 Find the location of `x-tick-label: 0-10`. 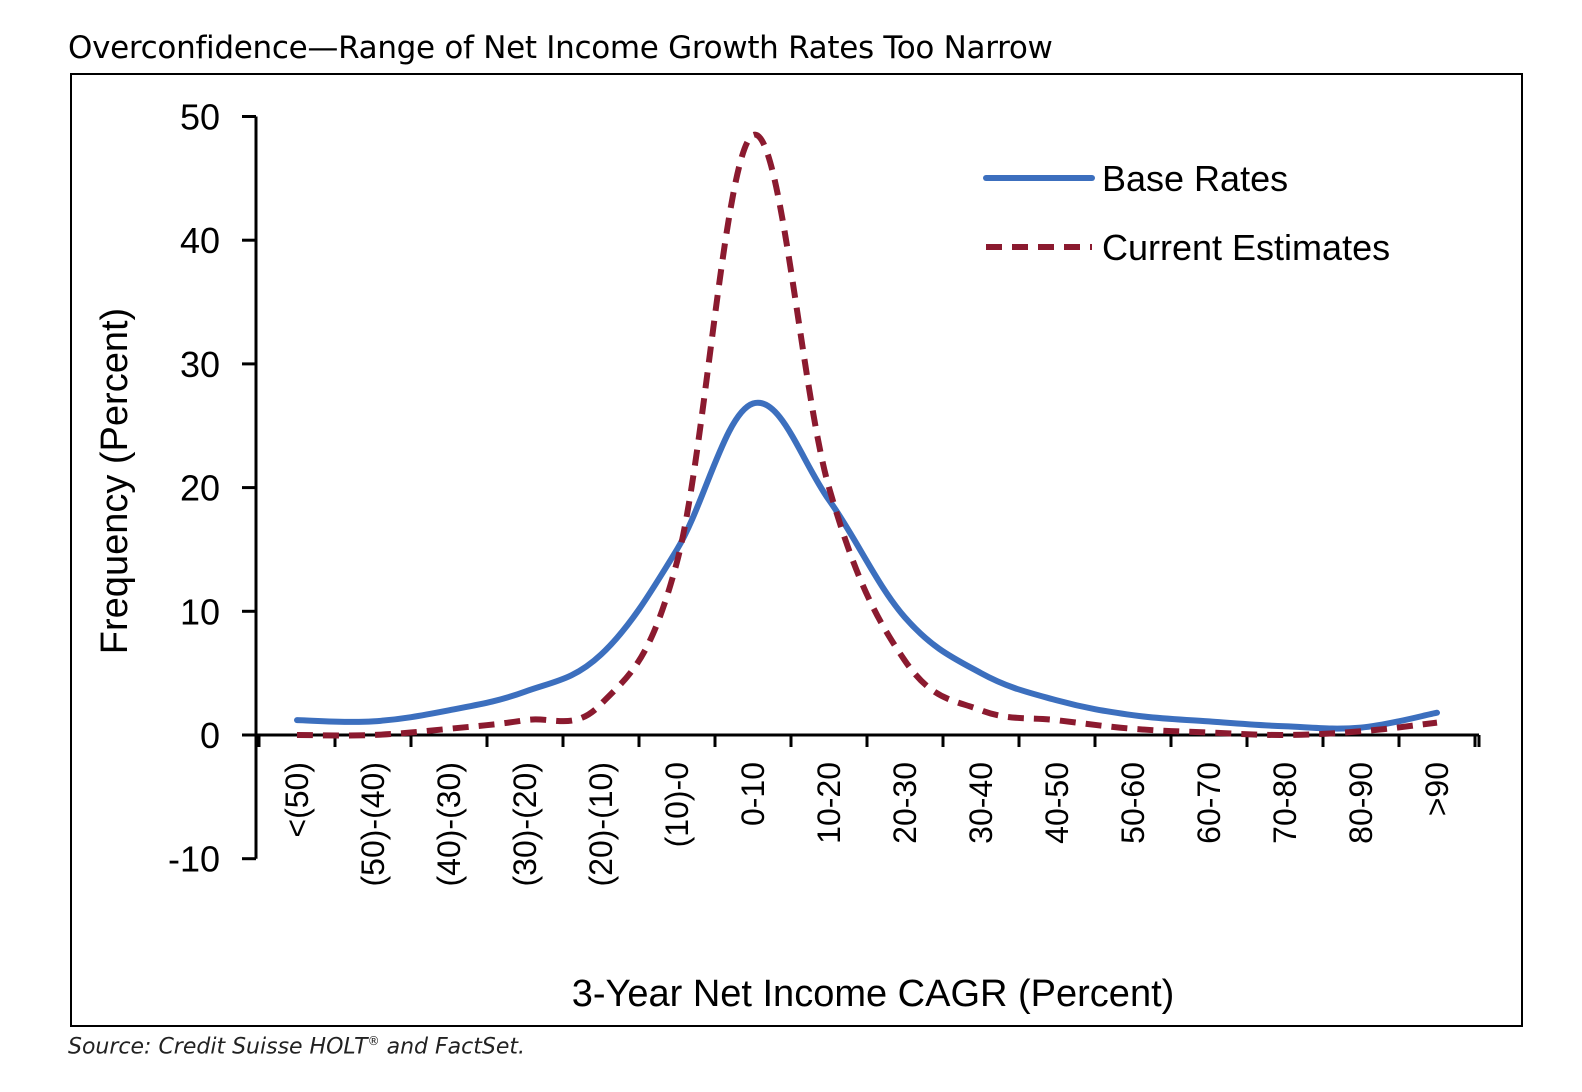

x-tick-label: 0-10 is located at coordinates (753, 794).